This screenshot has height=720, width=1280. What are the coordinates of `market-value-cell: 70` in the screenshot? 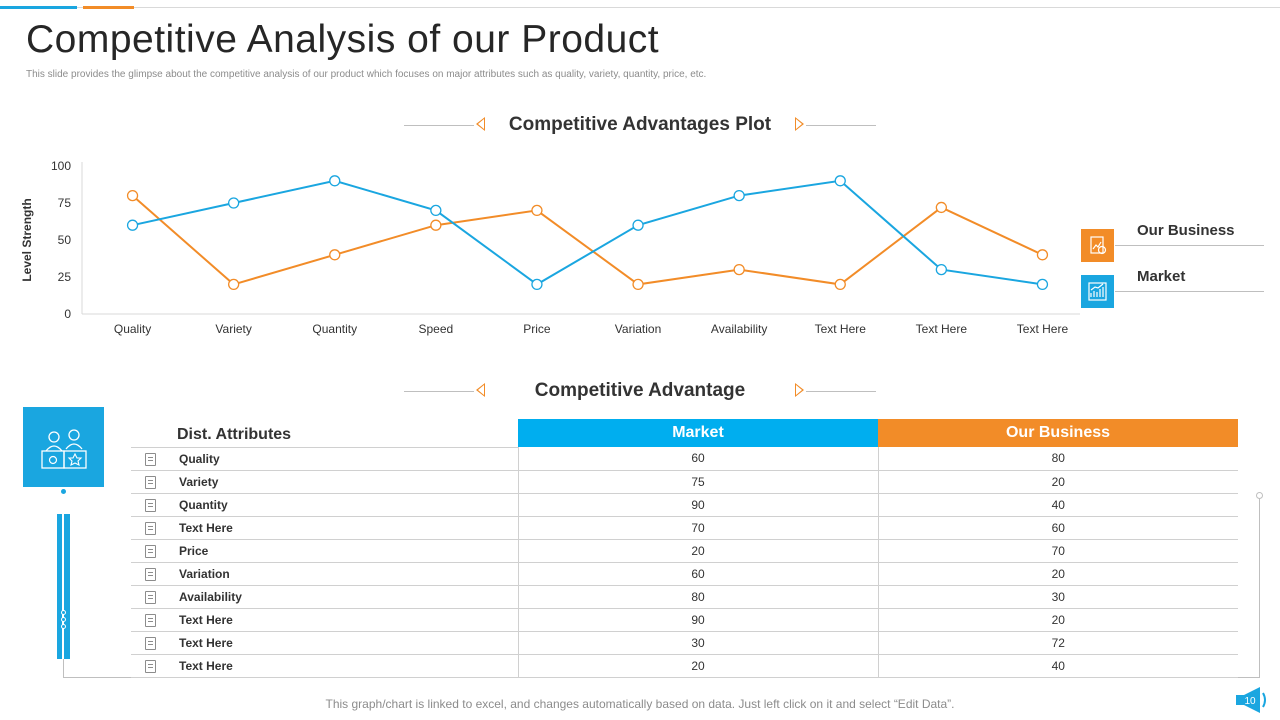 It's located at (697, 528).